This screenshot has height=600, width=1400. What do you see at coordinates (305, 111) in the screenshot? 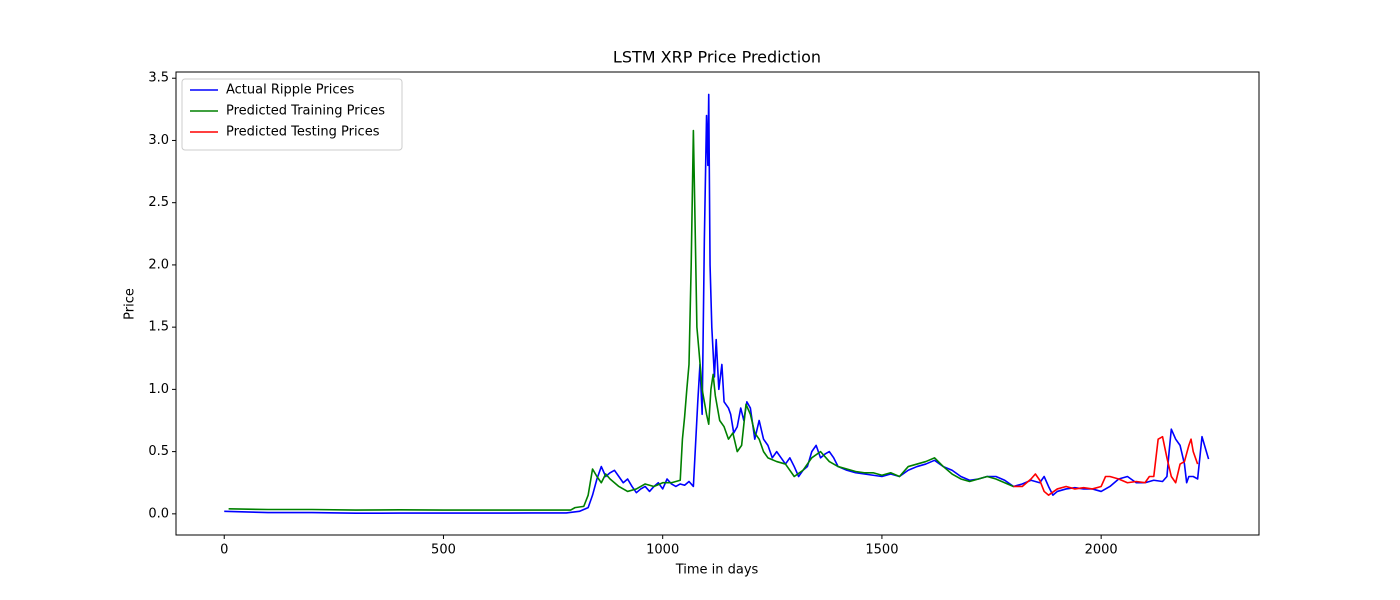
I see `legend-label: Predicted Training Prices` at bounding box center [305, 111].